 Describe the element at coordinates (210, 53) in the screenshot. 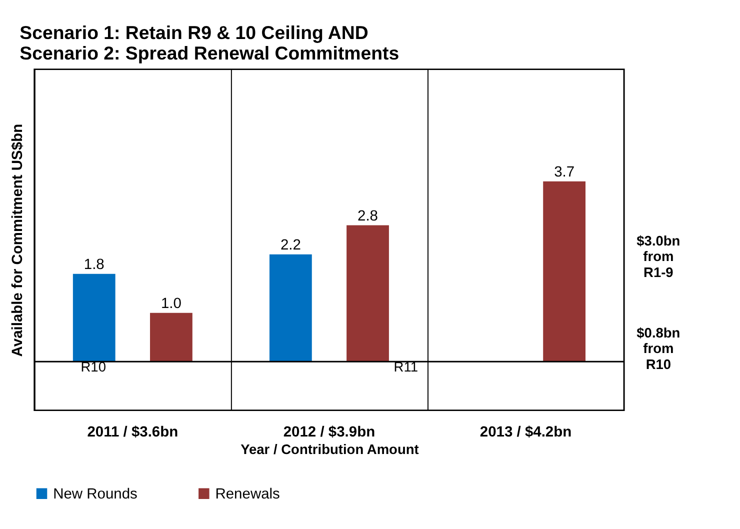

I see `text: Scenario 2: Spread Renewal Commitments` at that location.